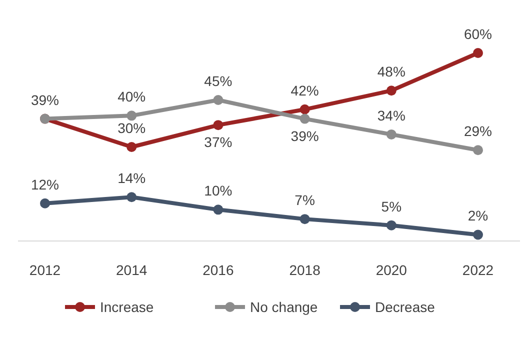  What do you see at coordinates (132, 270) in the screenshot?
I see `x-tick-label: 2014` at bounding box center [132, 270].